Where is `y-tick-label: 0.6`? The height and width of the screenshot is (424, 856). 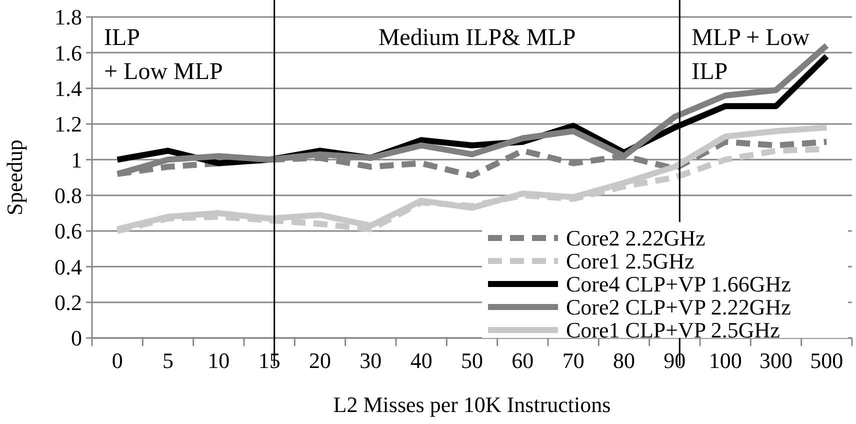 y-tick-label: 0.6 is located at coordinates (68, 231).